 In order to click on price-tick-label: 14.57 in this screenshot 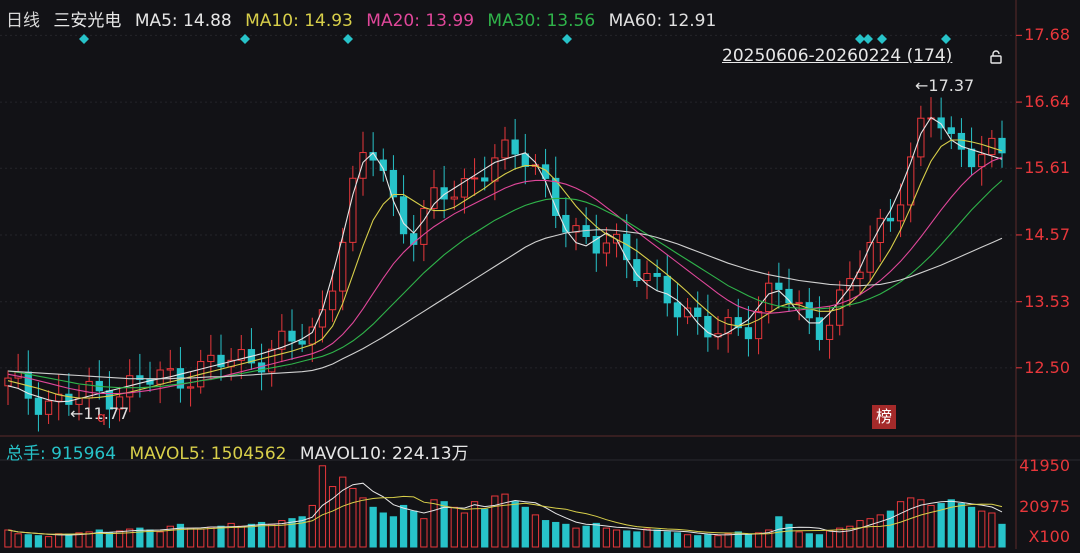, I will do `click(1047, 234)`.